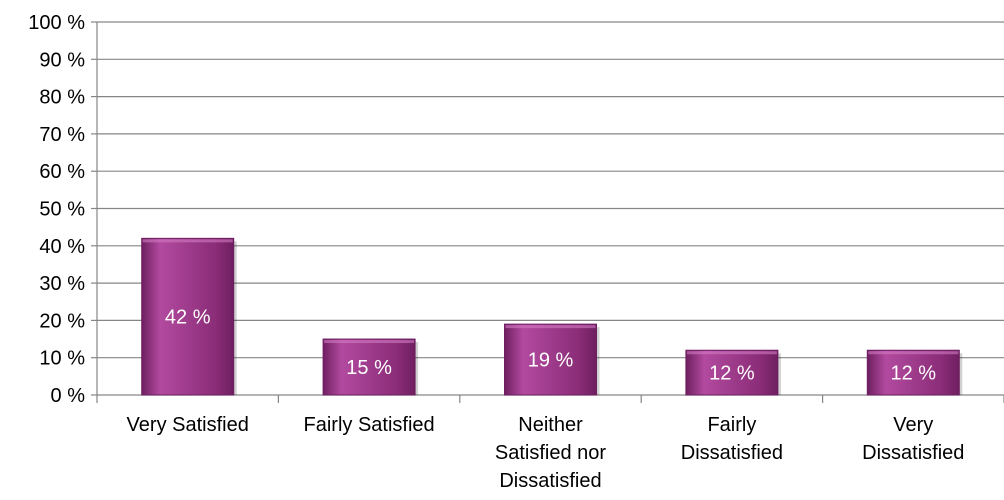  I want to click on y-tick-label: 30 %, so click(62, 284).